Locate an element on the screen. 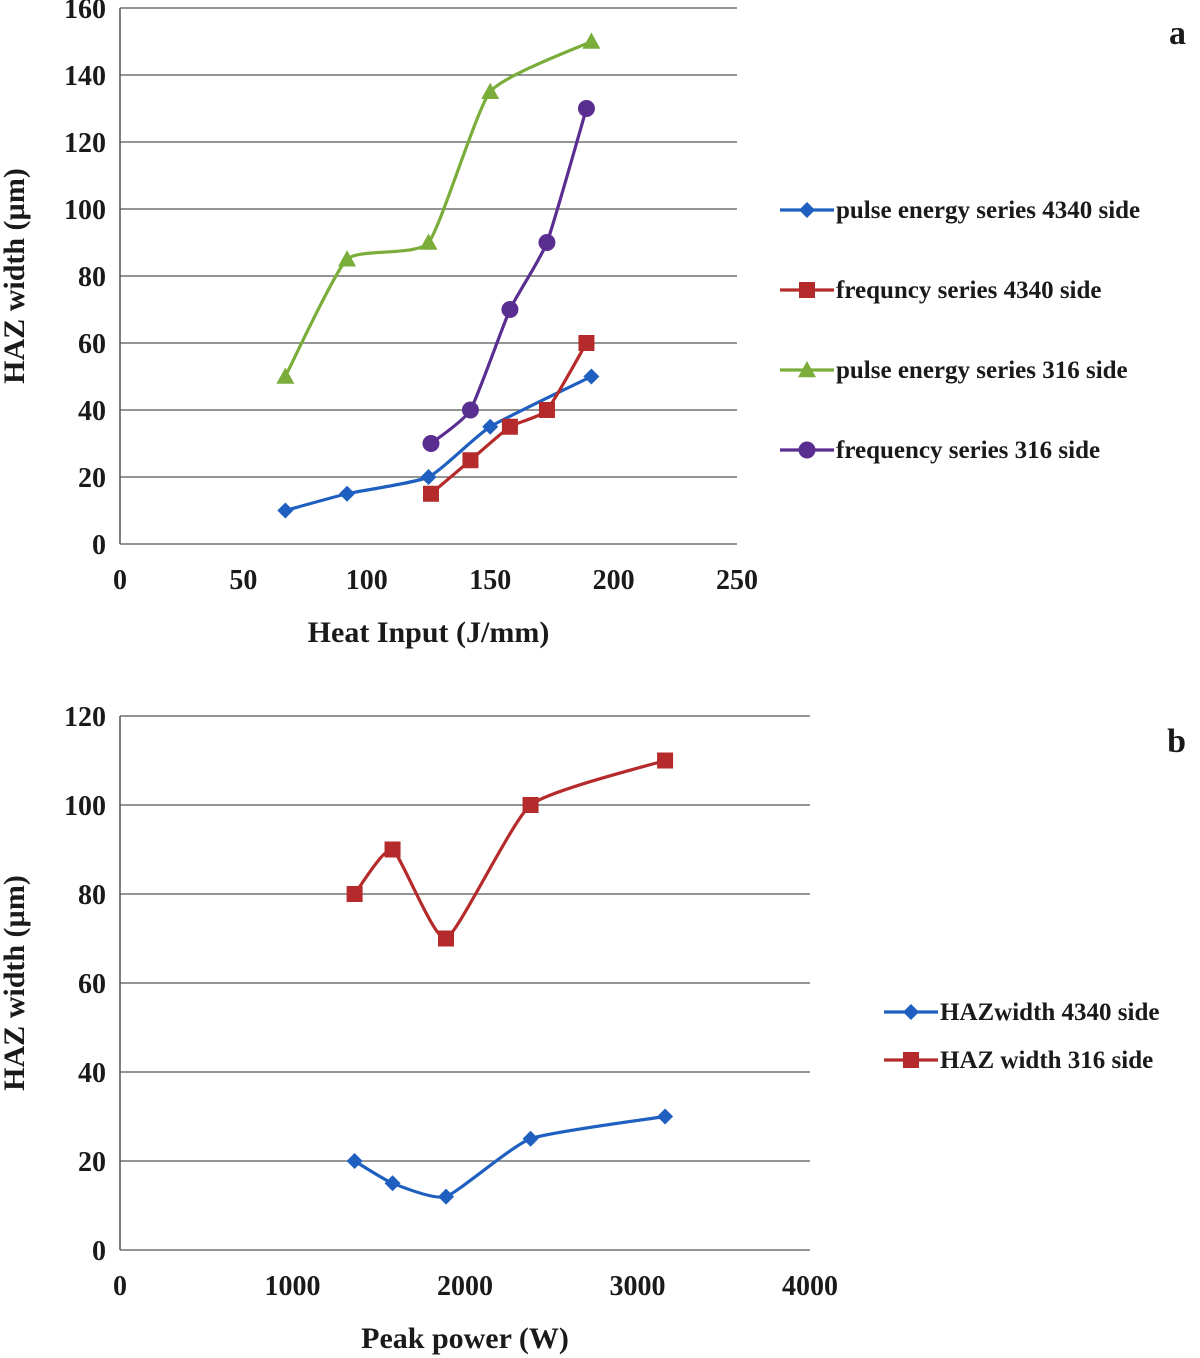  series-haz-width-316-side is located at coordinates (510, 849).